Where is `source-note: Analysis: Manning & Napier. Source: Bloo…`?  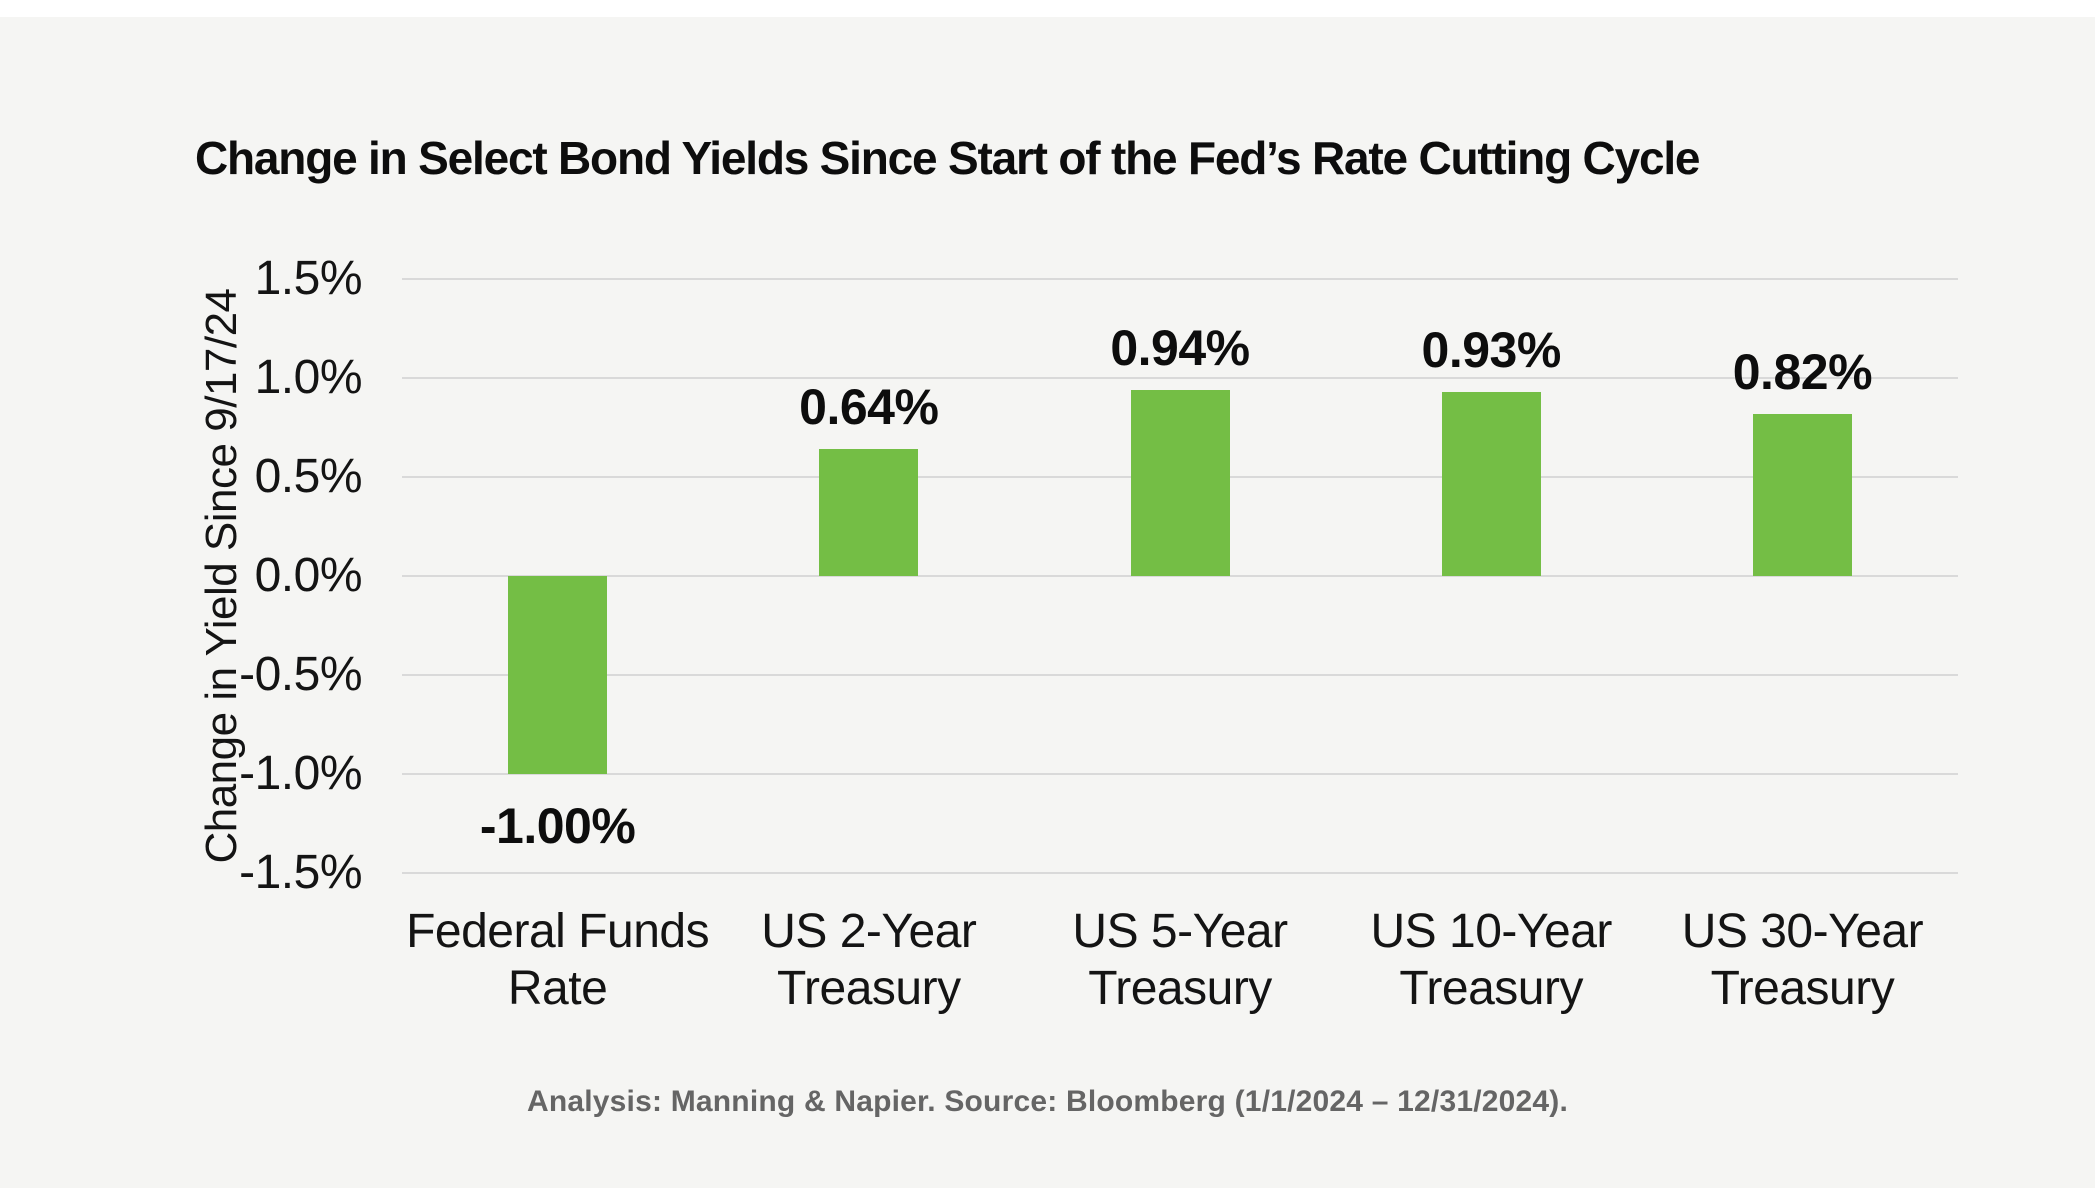
source-note: Analysis: Manning & Napier. Source: Bloo… is located at coordinates (1047, 1101).